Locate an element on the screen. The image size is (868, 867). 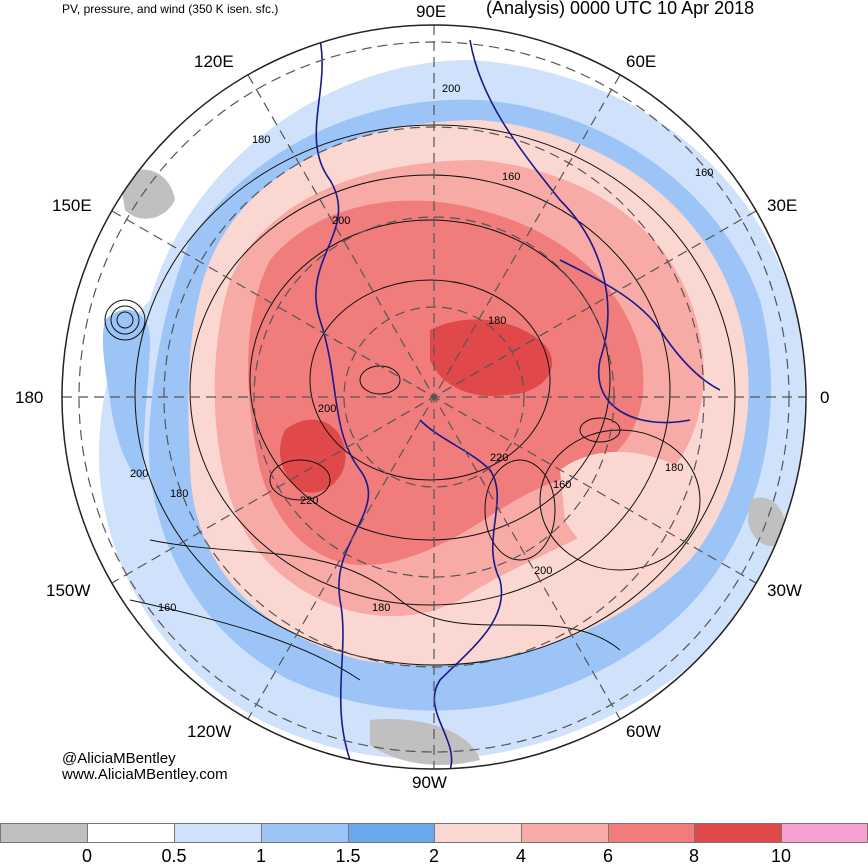
lon-label-30w: 30W is located at coordinates (784, 590).